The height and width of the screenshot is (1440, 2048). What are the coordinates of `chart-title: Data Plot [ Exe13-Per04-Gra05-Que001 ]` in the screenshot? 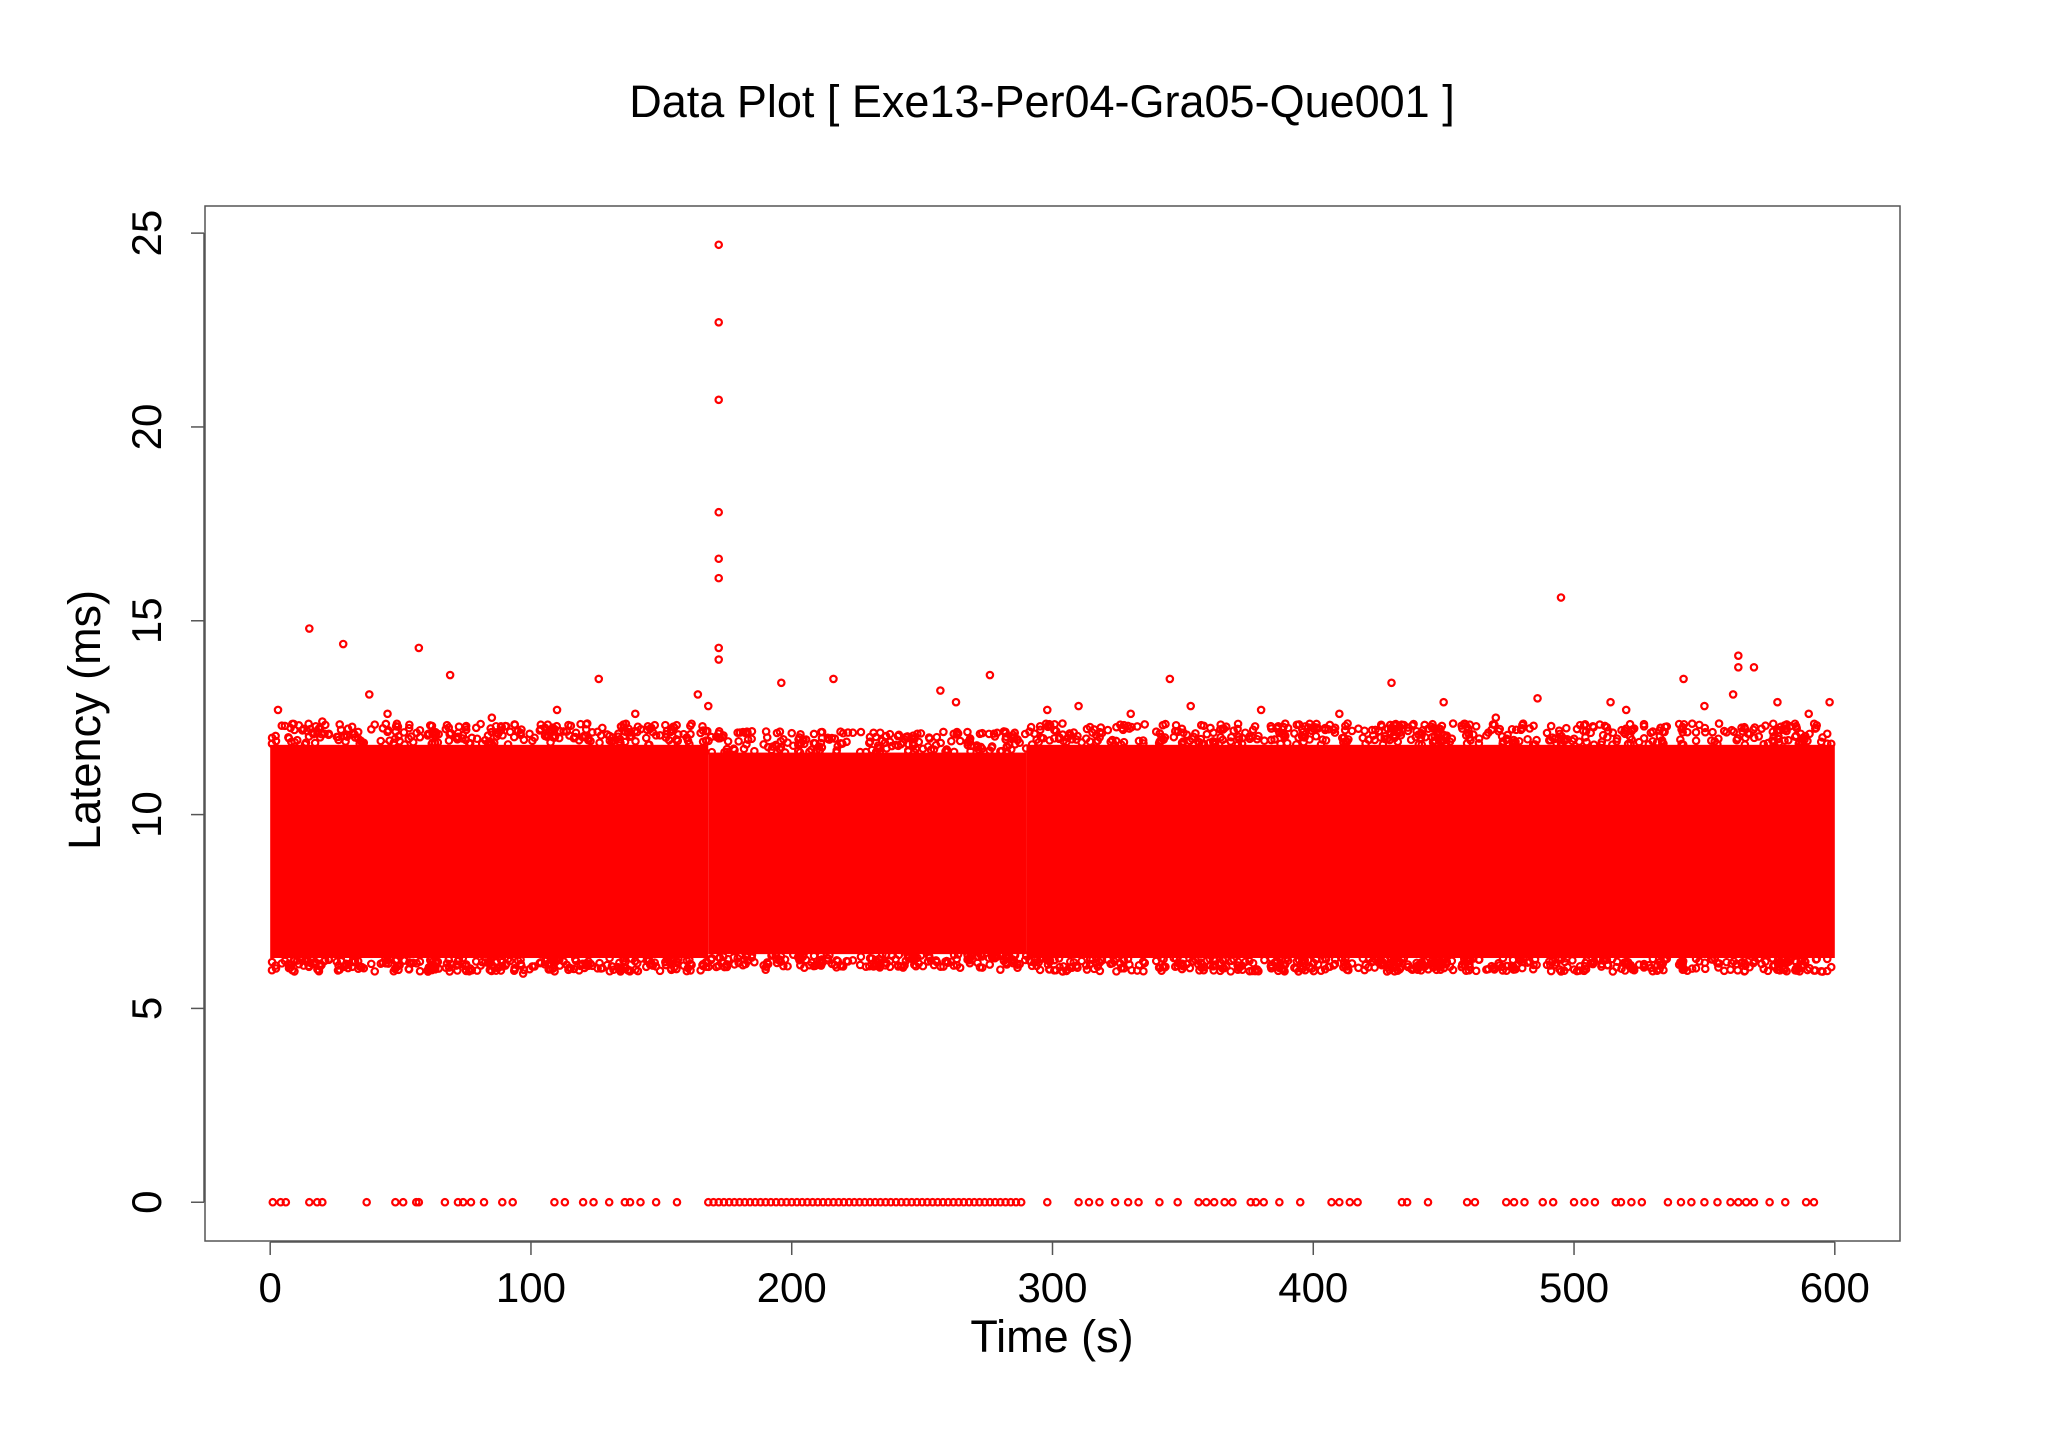 It's located at (1041, 101).